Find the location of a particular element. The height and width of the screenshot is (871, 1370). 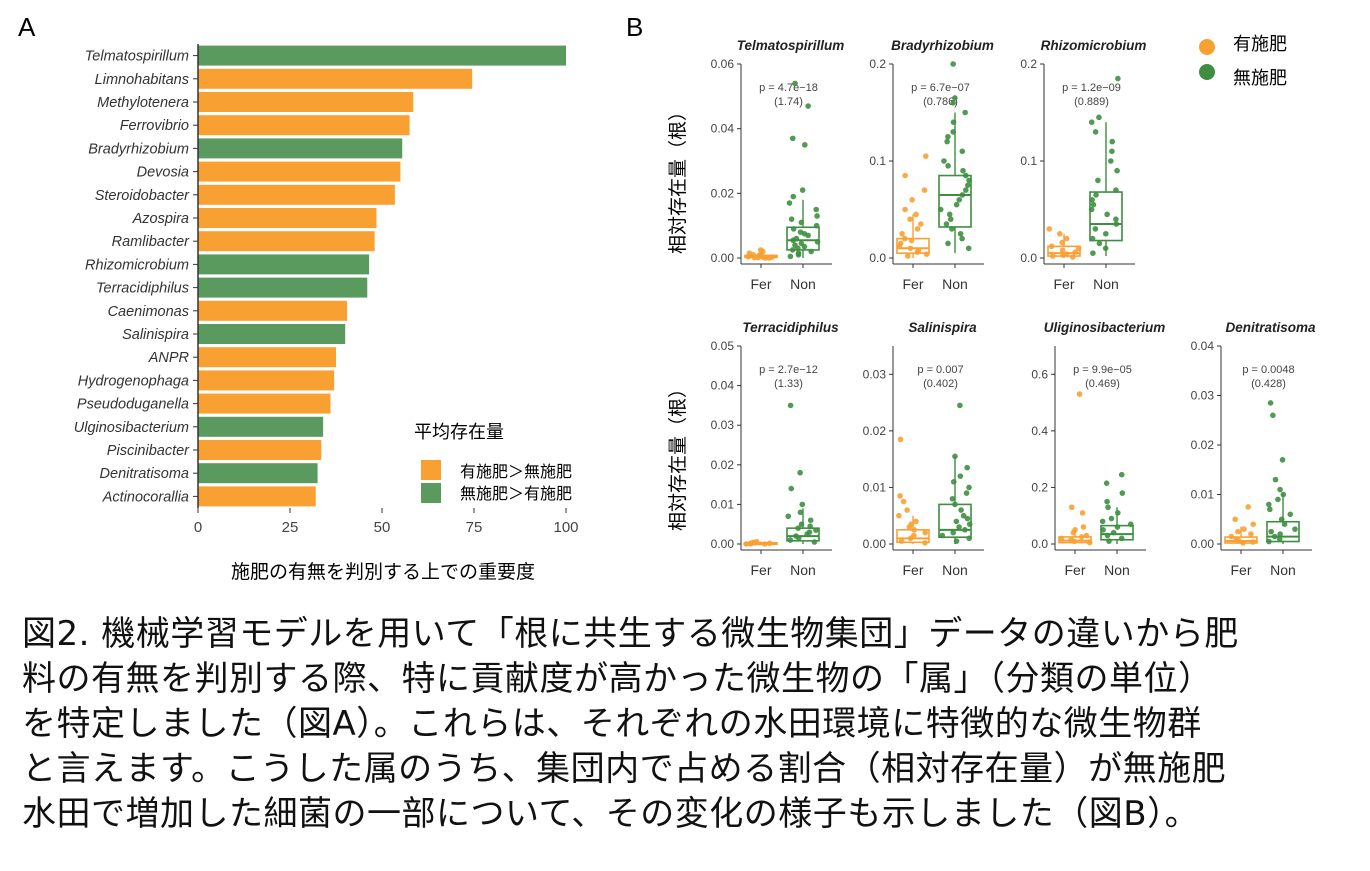

bar-label-salinispira: Salinispira is located at coordinates (155, 335).